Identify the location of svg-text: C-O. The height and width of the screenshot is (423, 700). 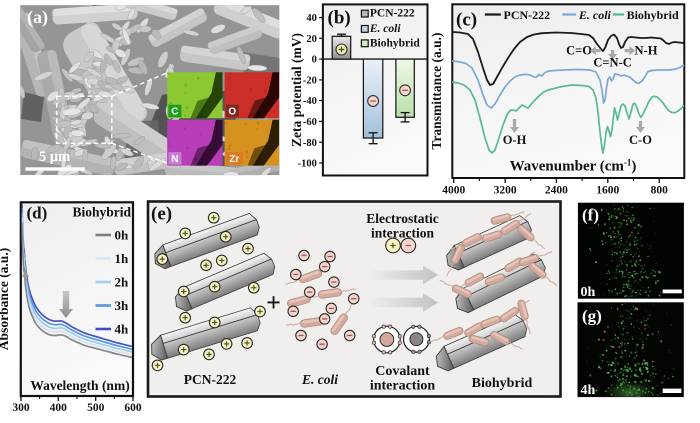
(640, 140).